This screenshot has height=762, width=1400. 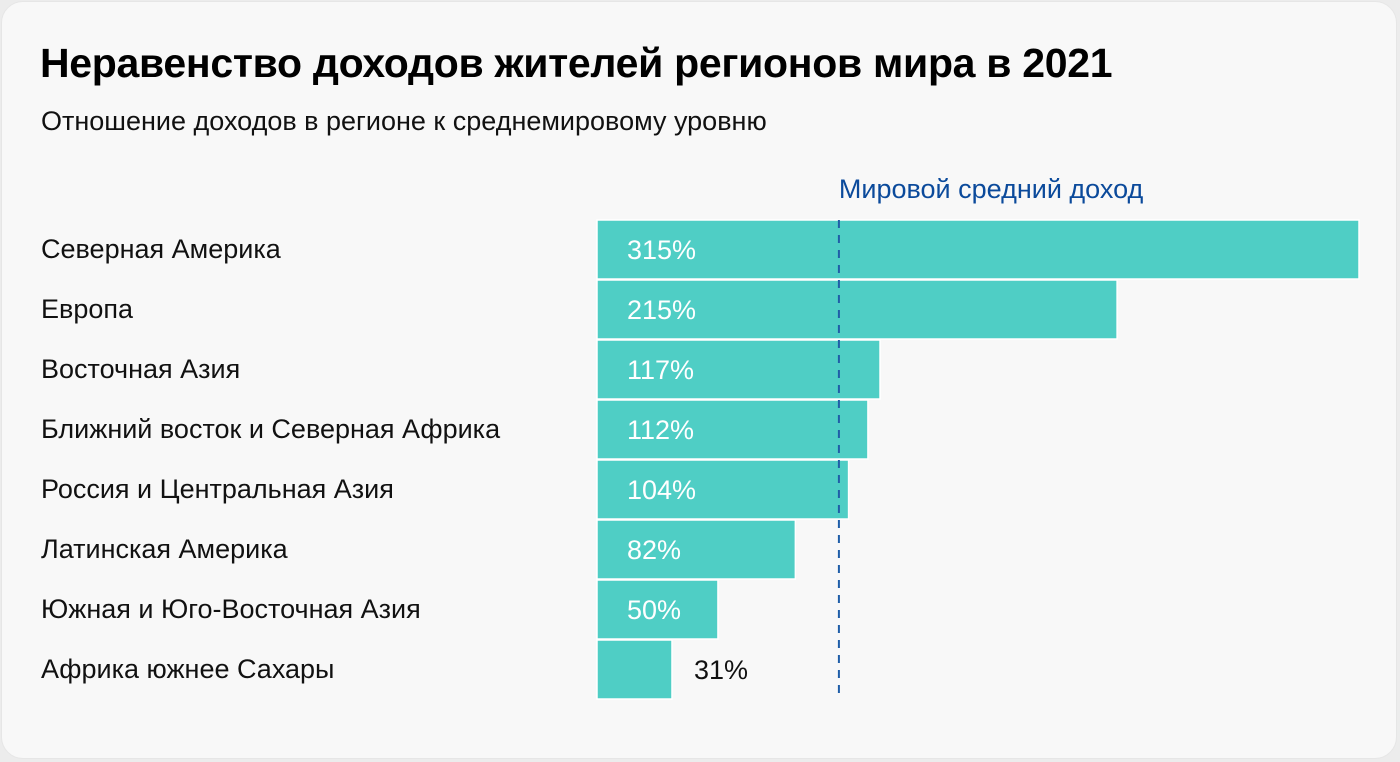 What do you see at coordinates (661, 250) in the screenshot?
I see `bar-value-label: 315%` at bounding box center [661, 250].